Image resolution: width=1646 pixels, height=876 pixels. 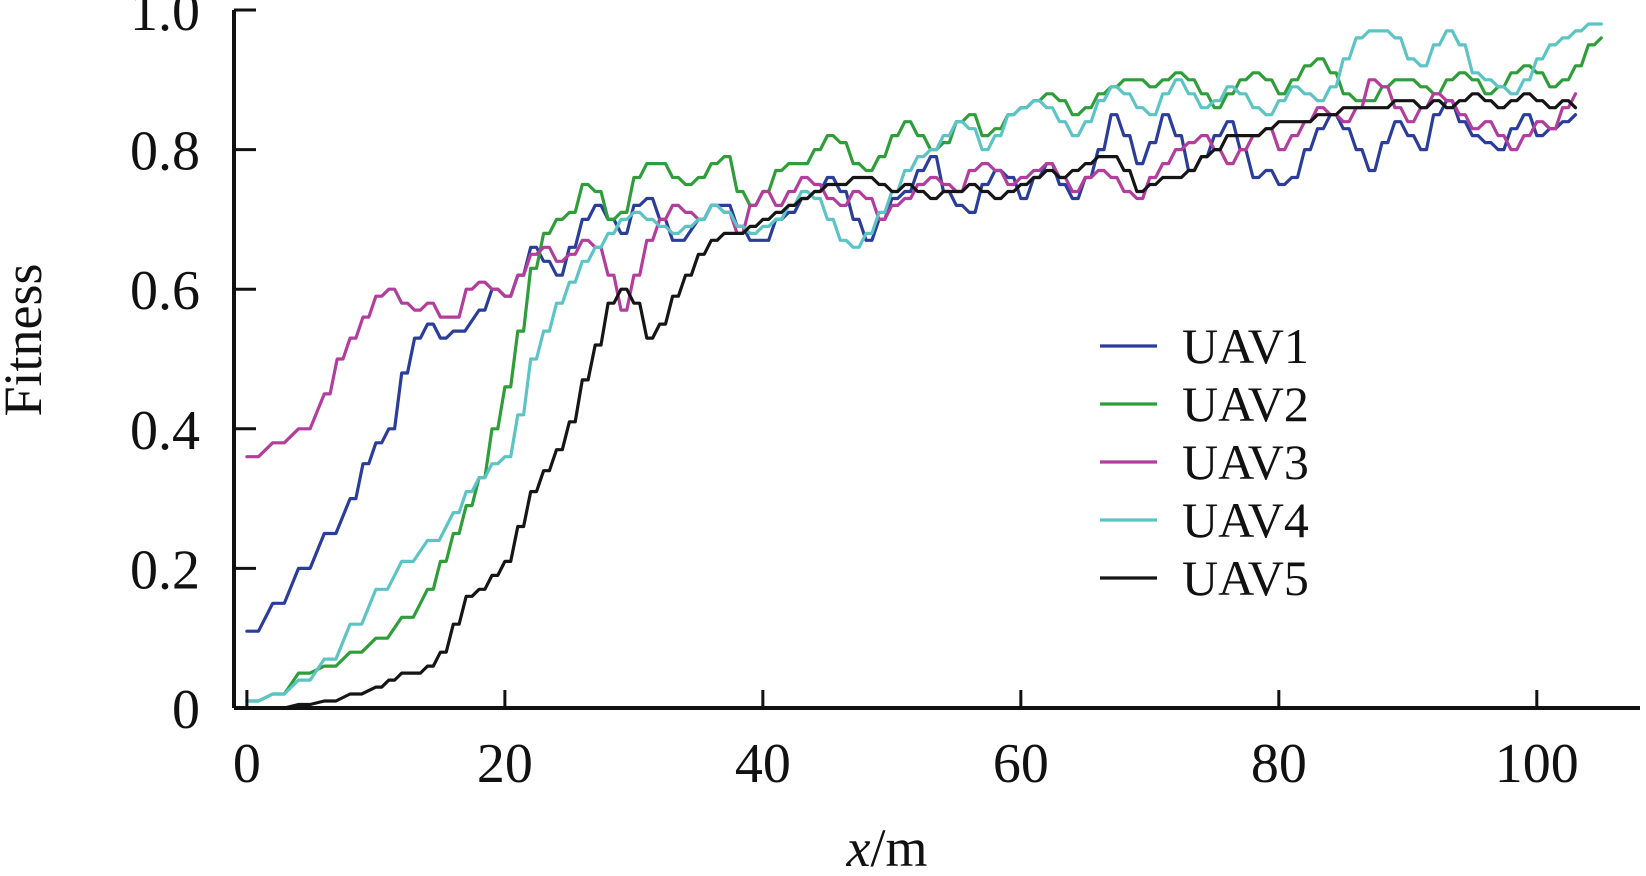 I want to click on y-tick-label-3: 0.6, so click(x=165, y=291).